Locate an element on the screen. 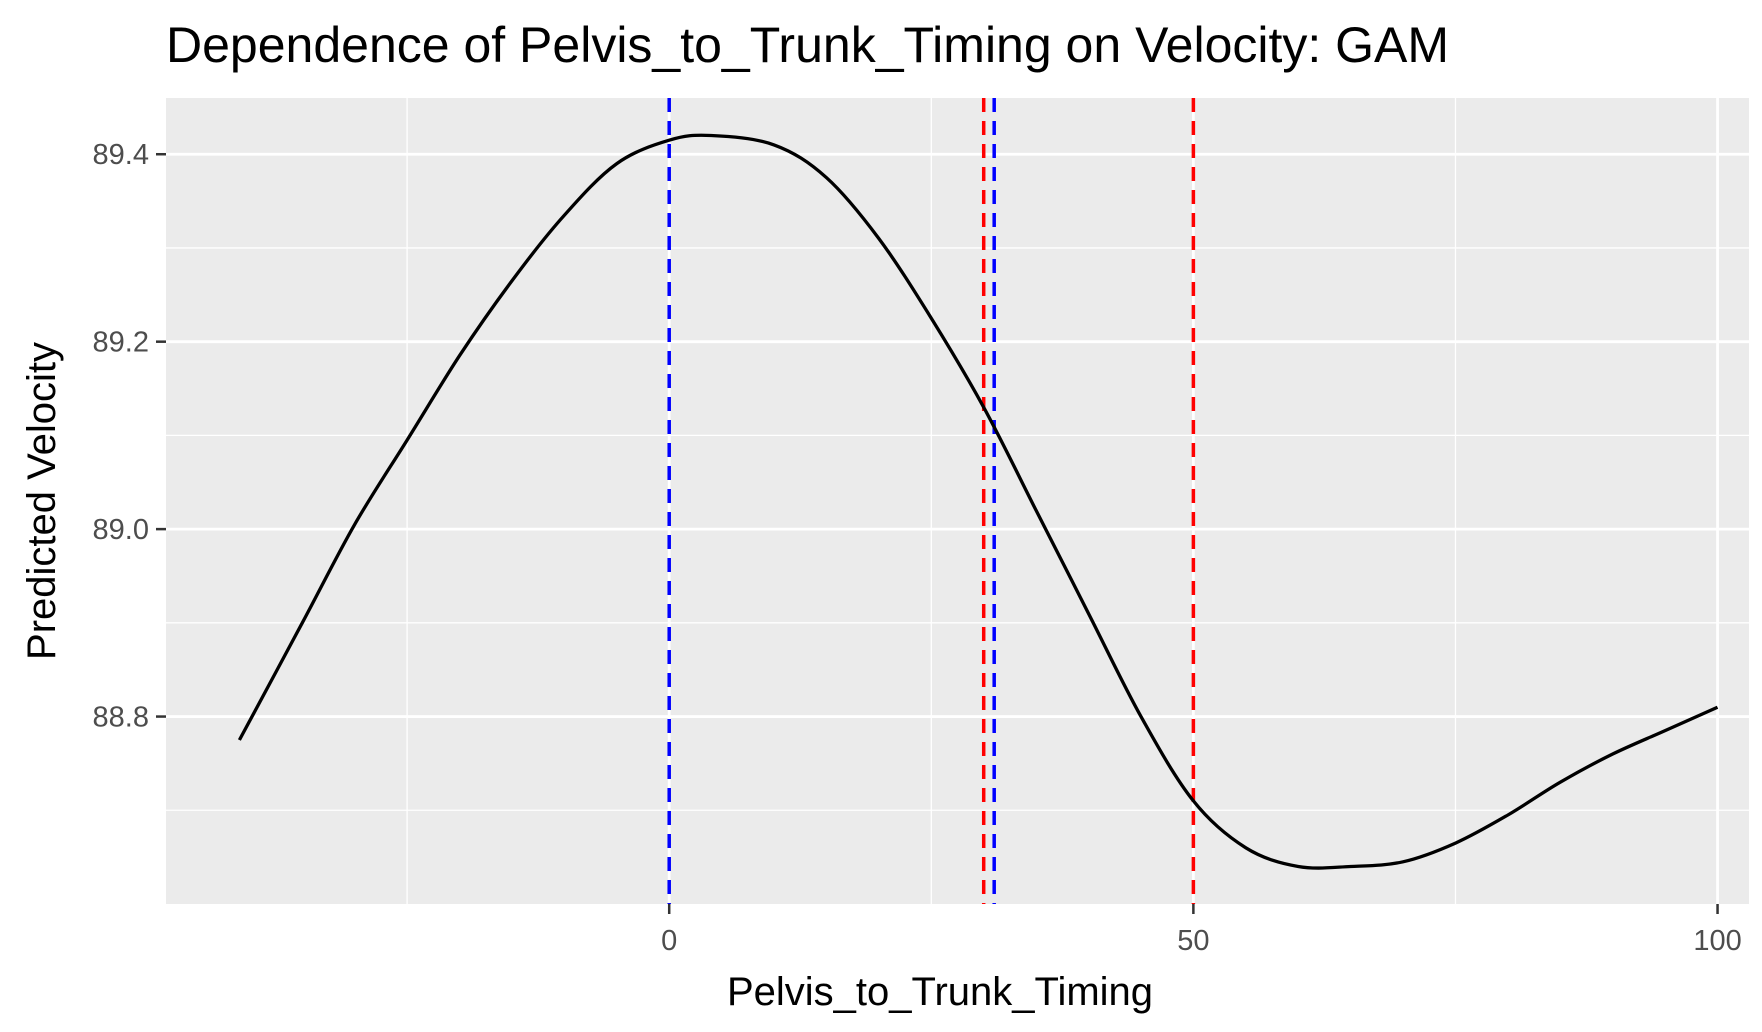 This screenshot has width=1762, height=1032. y-tick-label: 89.4 is located at coordinates (121, 155).